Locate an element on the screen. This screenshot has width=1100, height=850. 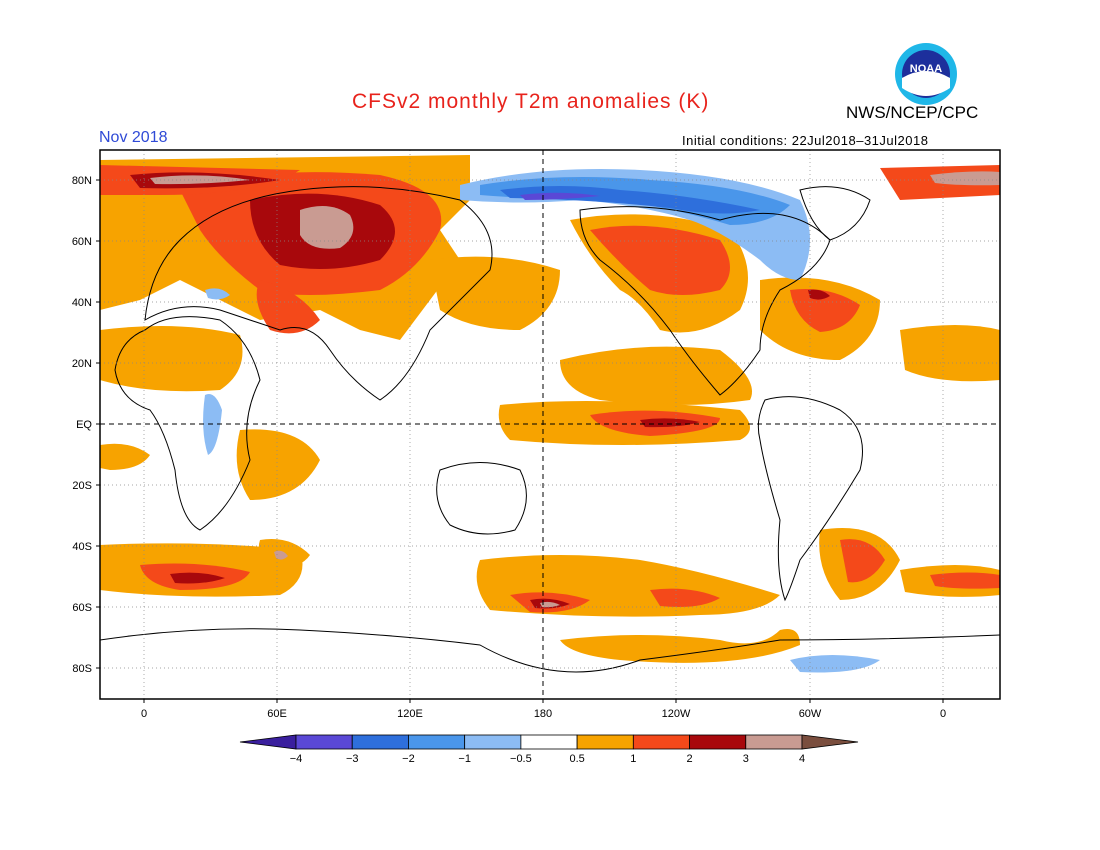
map-title: CFSv2 monthly T2m anomalies (K) is located at coordinates (531, 101).